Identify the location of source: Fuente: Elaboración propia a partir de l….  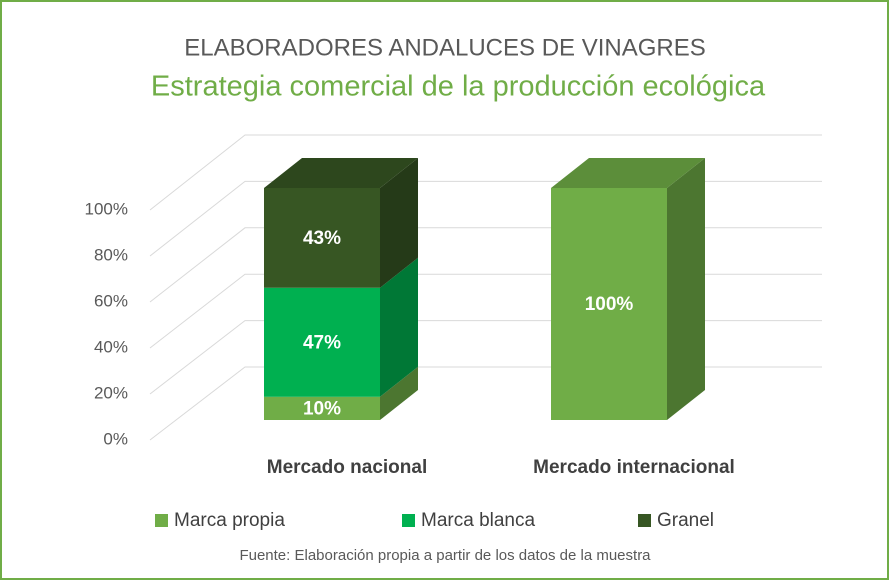
(445, 555).